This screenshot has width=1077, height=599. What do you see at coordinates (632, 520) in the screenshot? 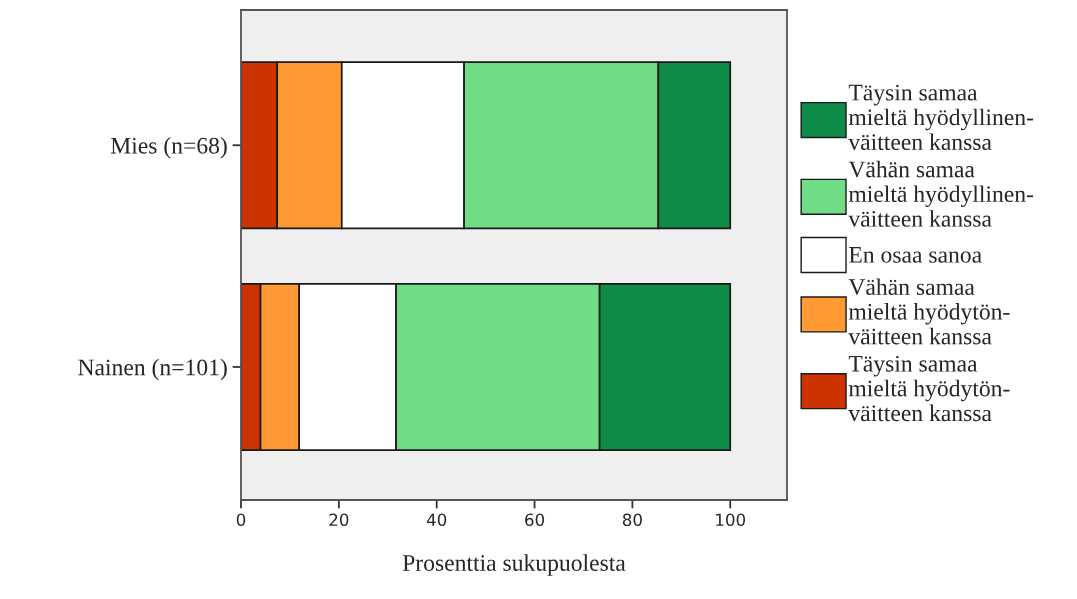
I see `x-tick-label: 80` at bounding box center [632, 520].